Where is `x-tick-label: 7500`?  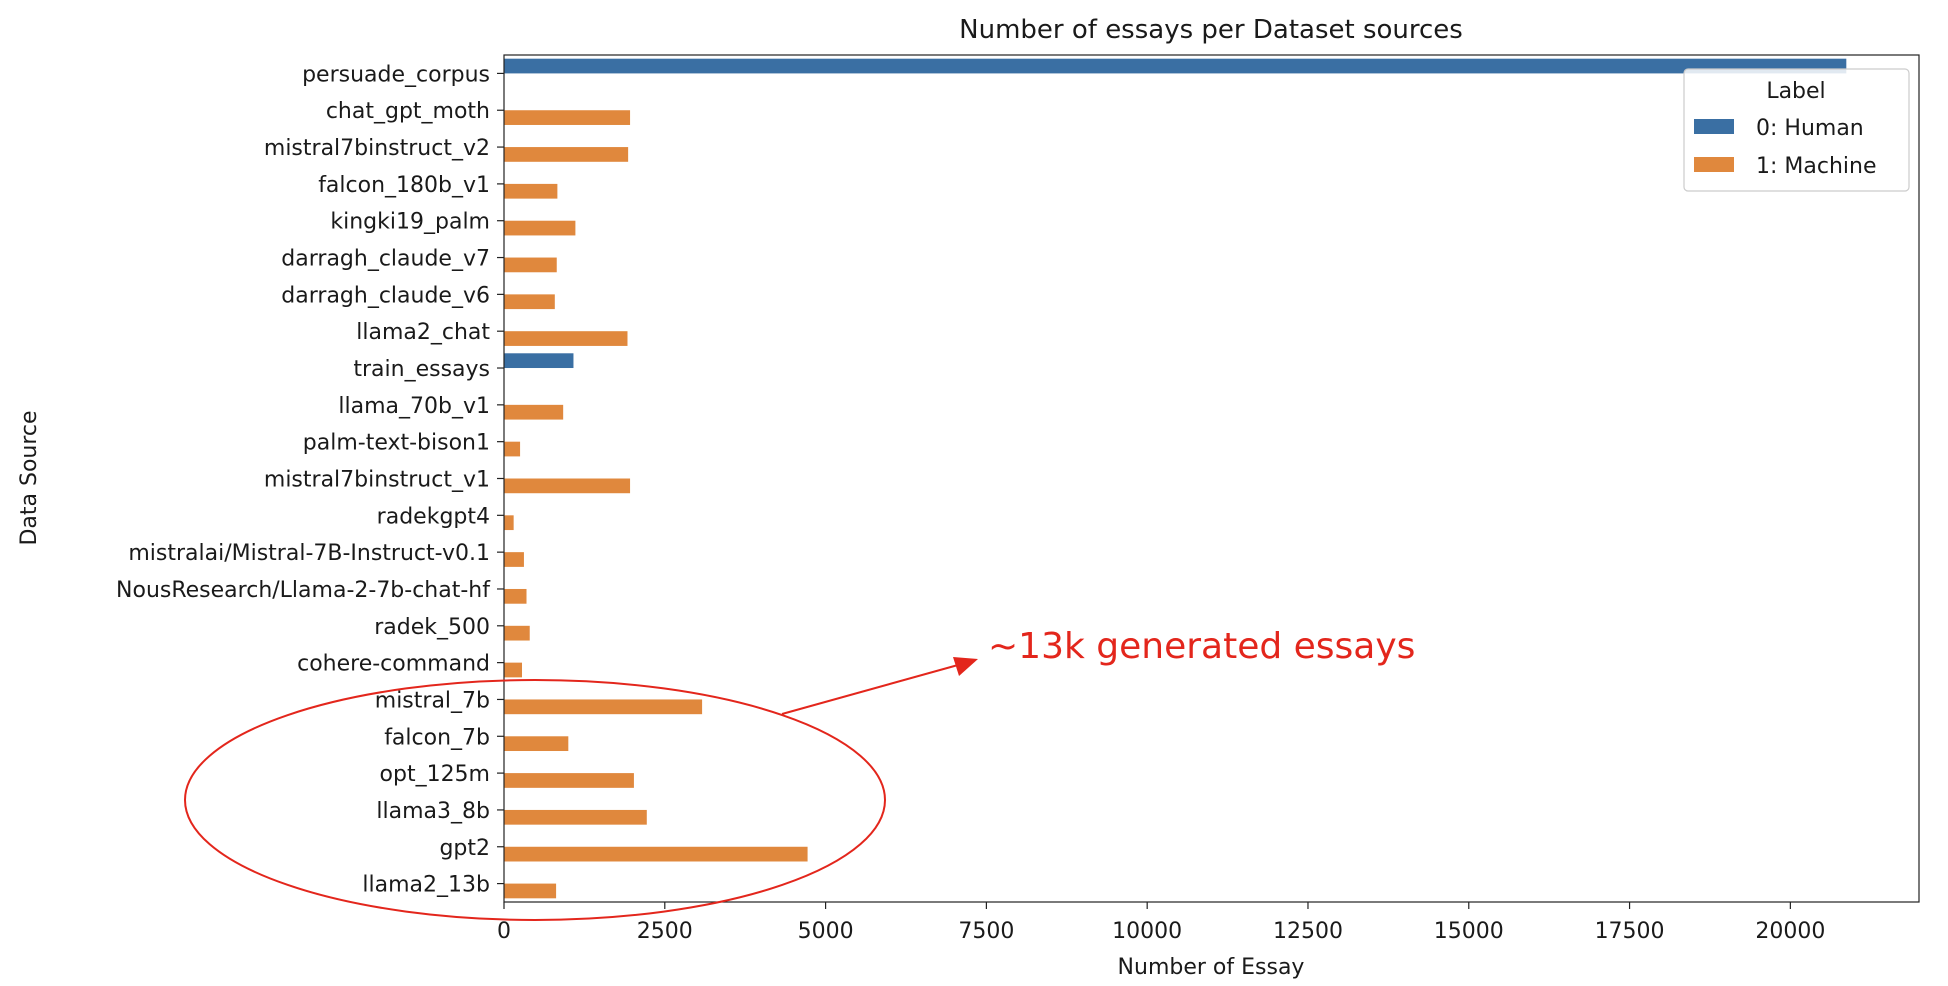 x-tick-label: 7500 is located at coordinates (986, 931).